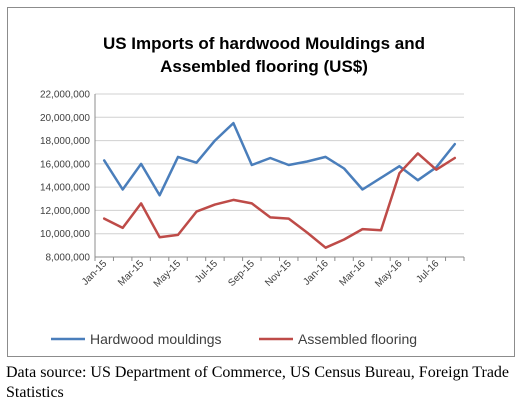  I want to click on legend: Hardwood mouldings Assembled flooring, so click(234, 339).